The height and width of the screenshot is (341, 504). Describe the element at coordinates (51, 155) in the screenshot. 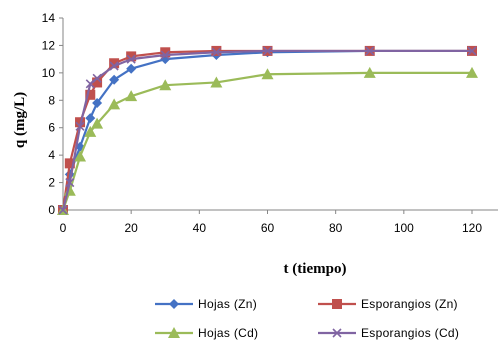

I see `y-tick-label: 4` at that location.